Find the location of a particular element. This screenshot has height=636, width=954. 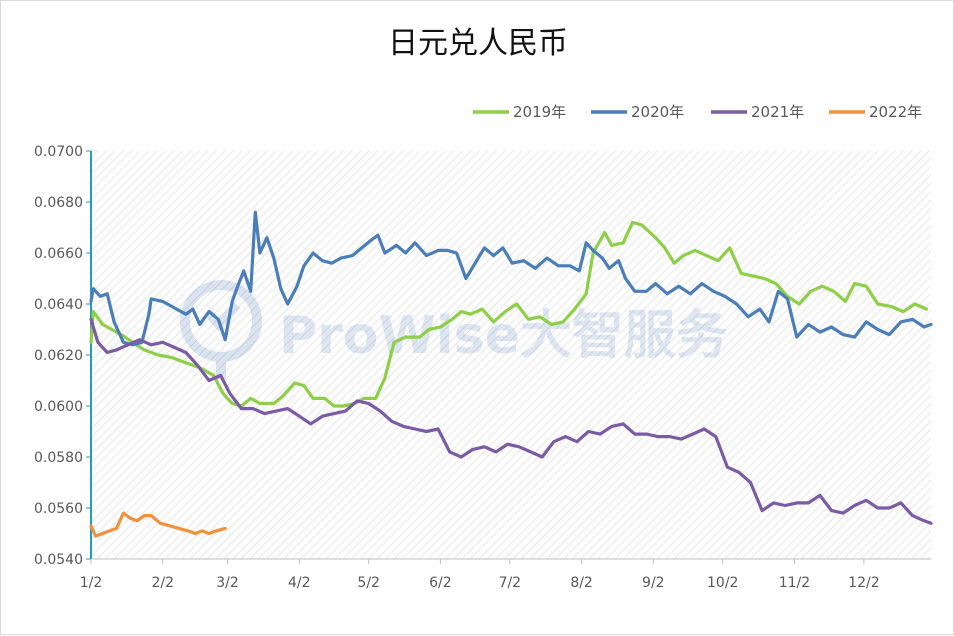

legend: 2019年 2020年 2021年 2022年 is located at coordinates (697, 112).